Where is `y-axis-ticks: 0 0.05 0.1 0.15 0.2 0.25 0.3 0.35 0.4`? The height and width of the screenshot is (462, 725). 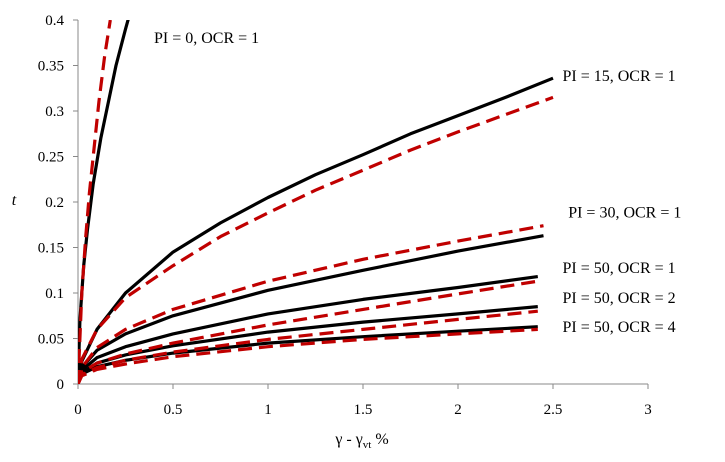 y-axis-ticks: 0 0.05 0.1 0.15 0.2 0.25 0.3 0.35 0.4 is located at coordinates (58, 203).